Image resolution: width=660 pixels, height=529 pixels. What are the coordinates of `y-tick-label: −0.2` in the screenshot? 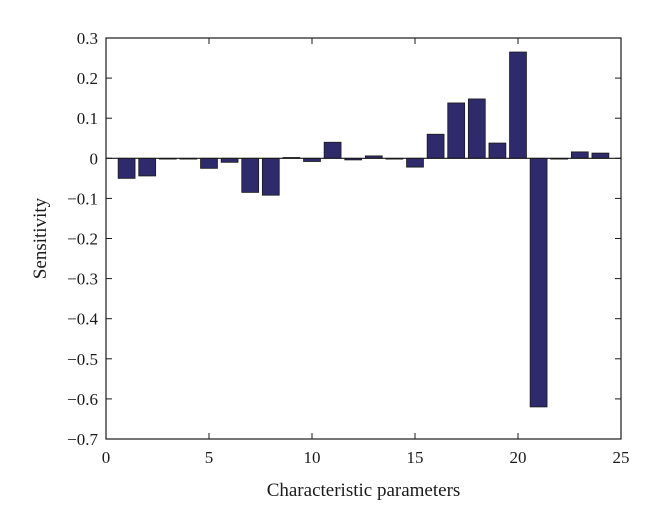 It's located at (82, 239).